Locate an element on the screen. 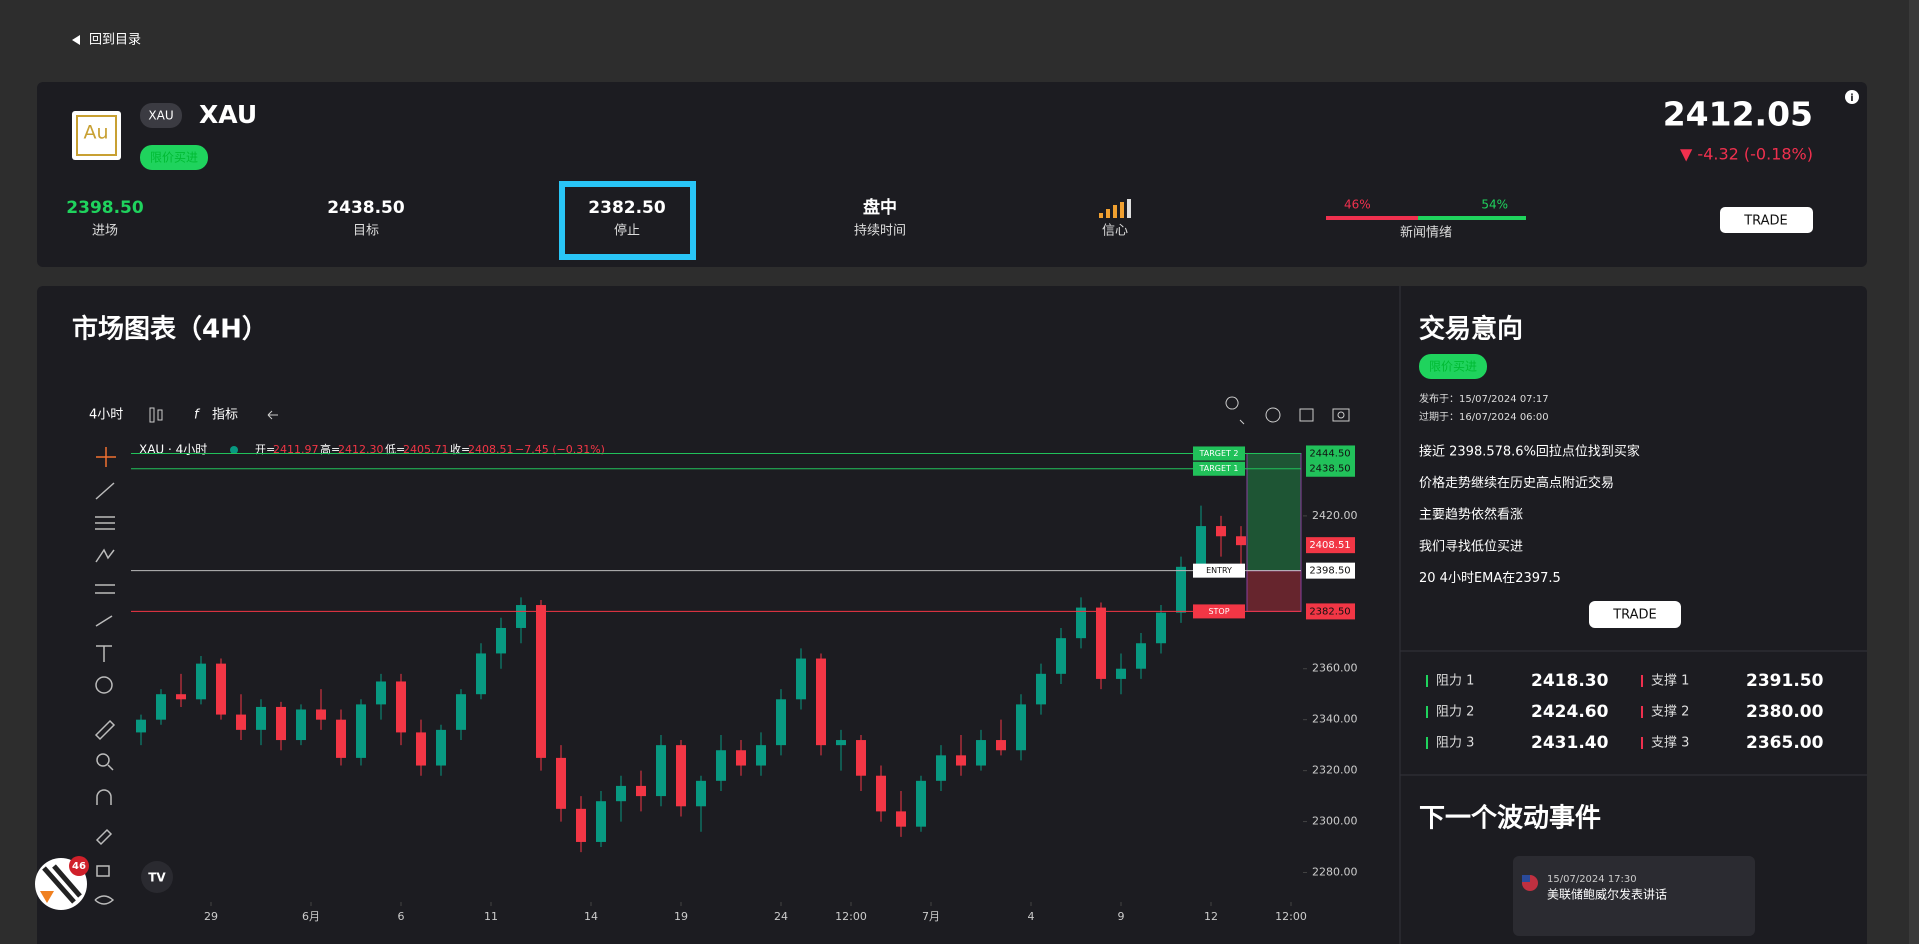  legend-symbol: XAU · 4小时 is located at coordinates (173, 450).